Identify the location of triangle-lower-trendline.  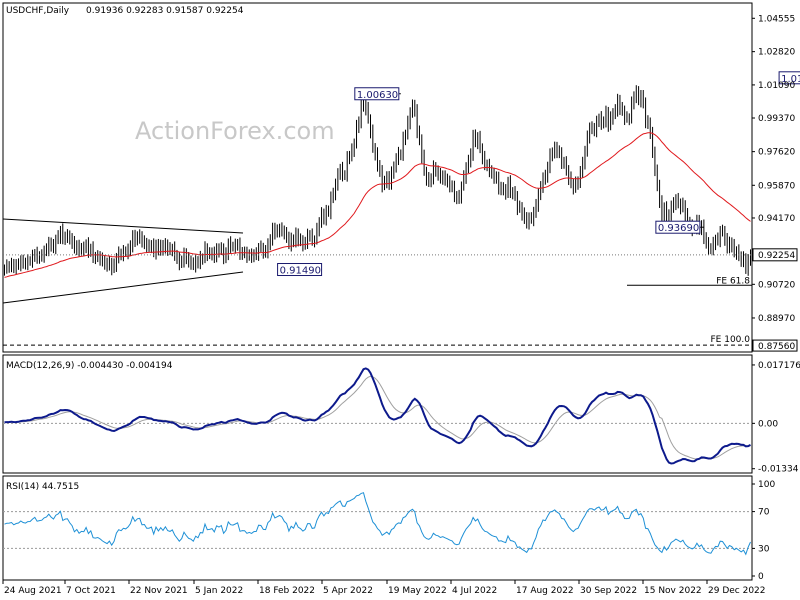
(123, 287).